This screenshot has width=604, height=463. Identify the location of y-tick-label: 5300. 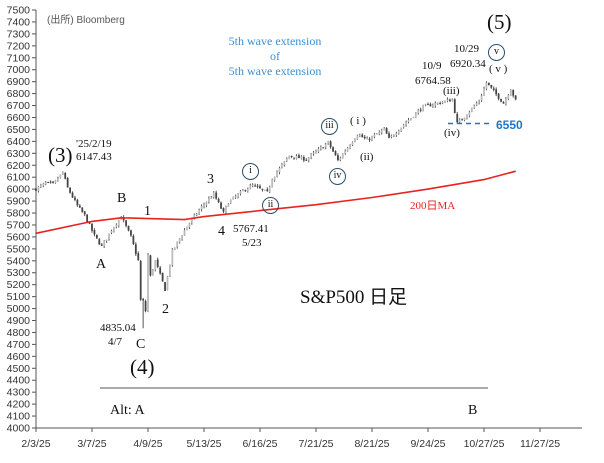
(19, 273).